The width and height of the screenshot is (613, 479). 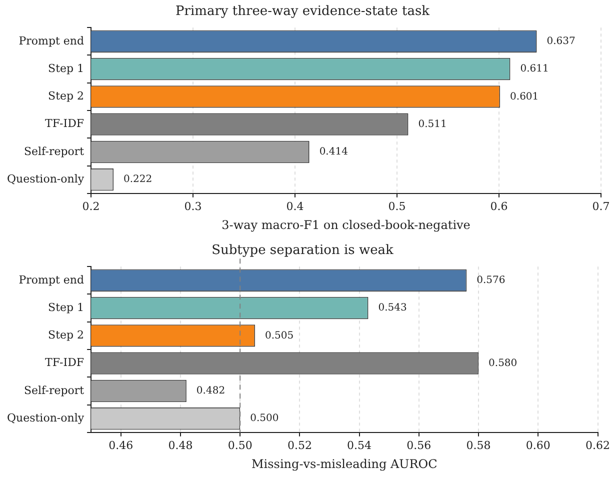 I want to click on x-tick-label: 0.54, so click(x=359, y=445).